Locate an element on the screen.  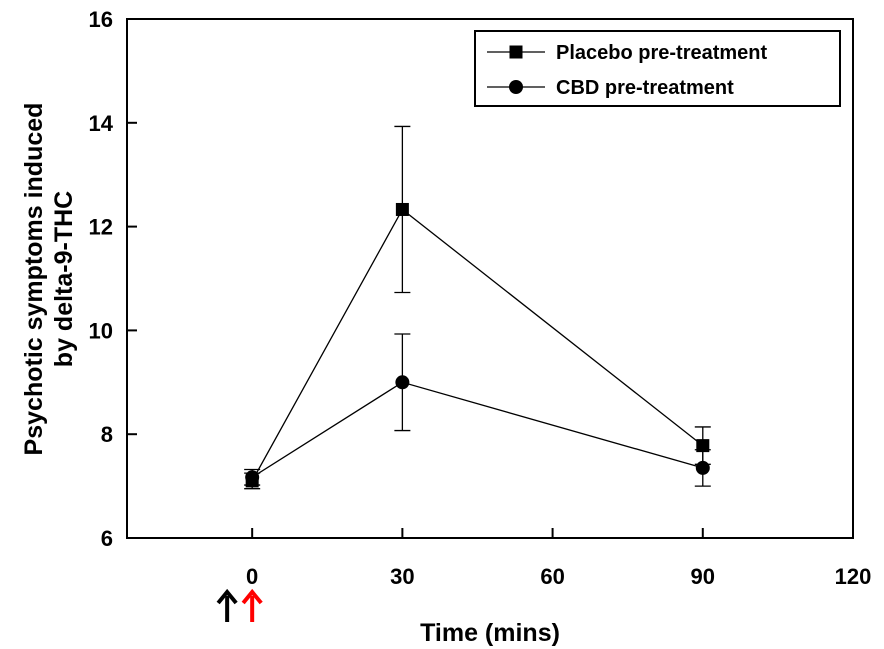
time-arrows is located at coordinates (239, 605).